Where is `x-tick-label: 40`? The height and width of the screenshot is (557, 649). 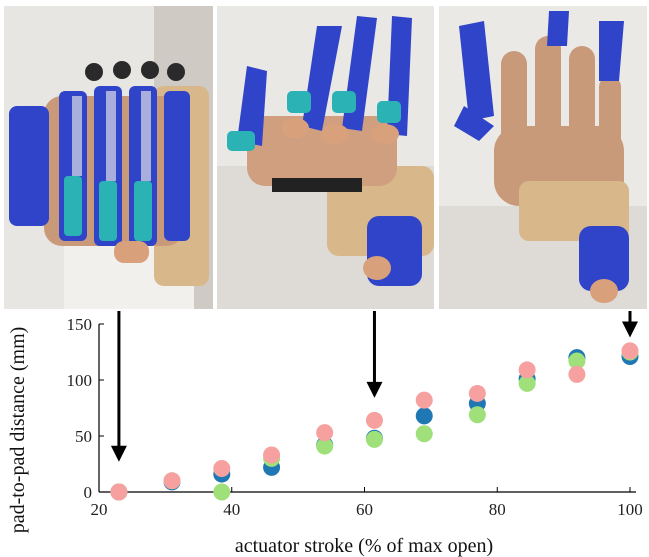 x-tick-label: 40 is located at coordinates (231, 509).